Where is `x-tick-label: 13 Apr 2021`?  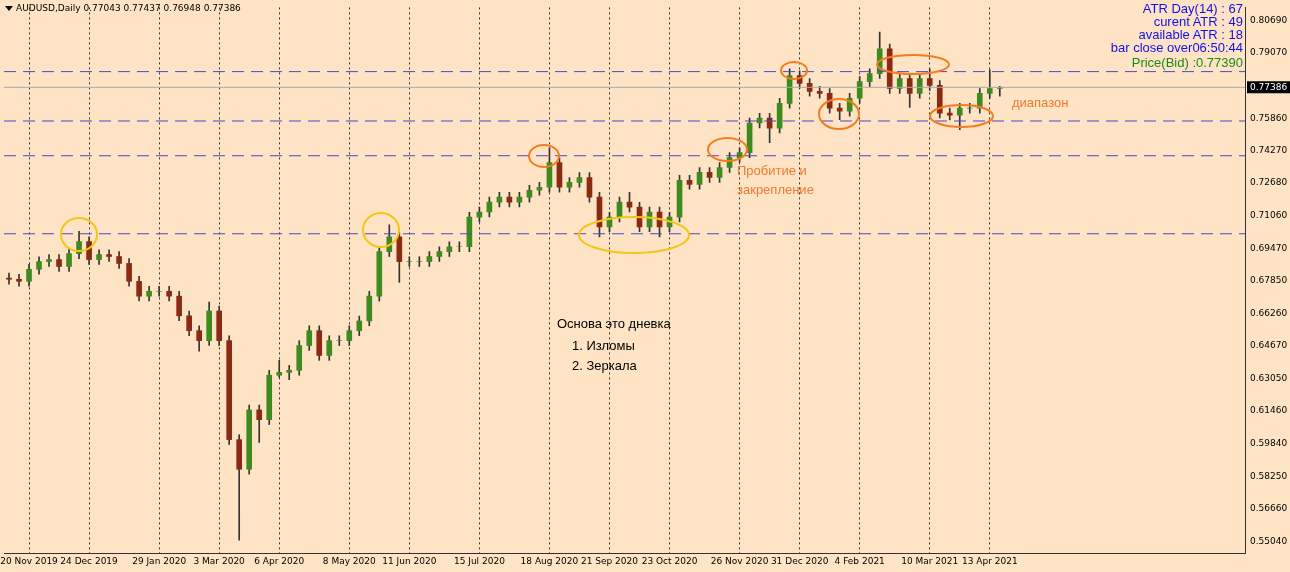 x-tick-label: 13 Apr 2021 is located at coordinates (989, 560).